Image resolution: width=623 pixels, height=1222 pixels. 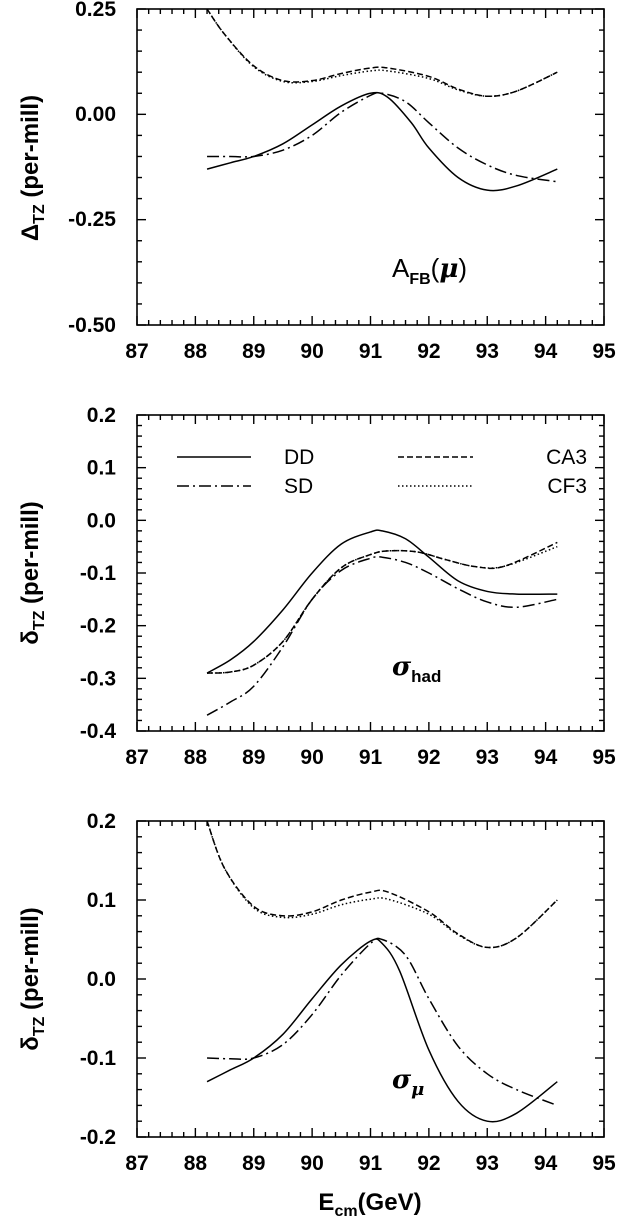 I want to click on annotation-subscript: FB, so click(x=419, y=279).